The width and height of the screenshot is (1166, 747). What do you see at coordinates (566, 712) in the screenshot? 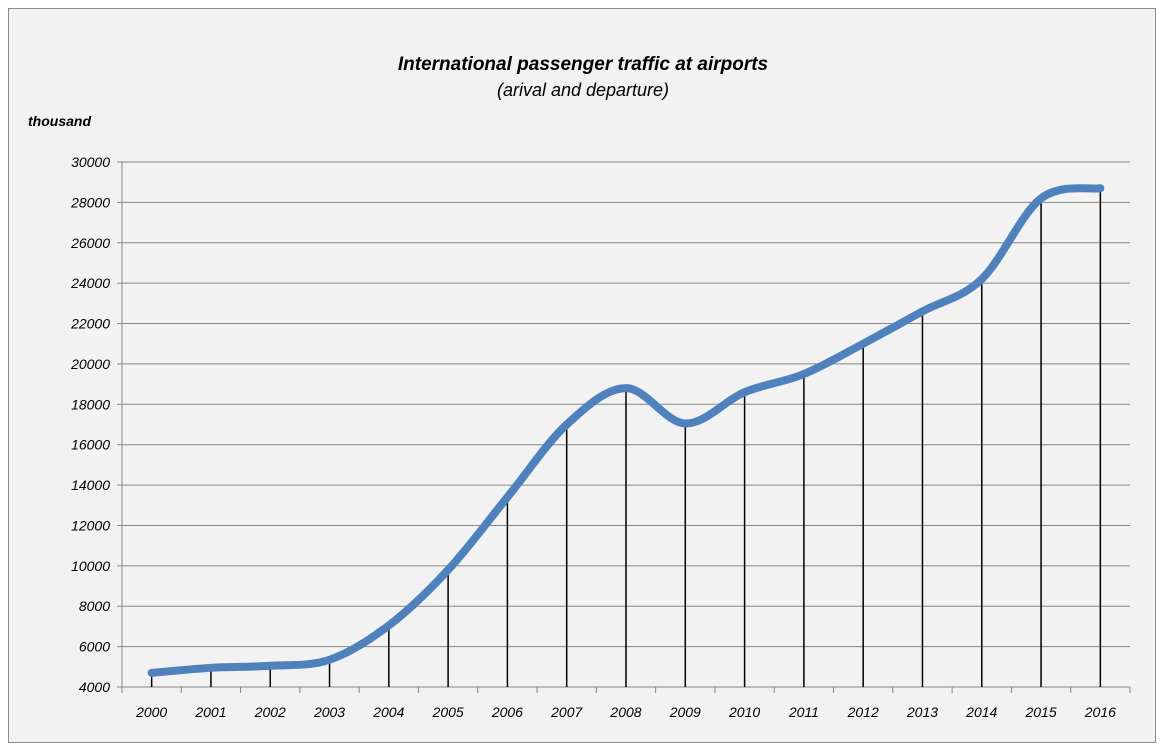
I see `x-tick-label: 2007` at bounding box center [566, 712].